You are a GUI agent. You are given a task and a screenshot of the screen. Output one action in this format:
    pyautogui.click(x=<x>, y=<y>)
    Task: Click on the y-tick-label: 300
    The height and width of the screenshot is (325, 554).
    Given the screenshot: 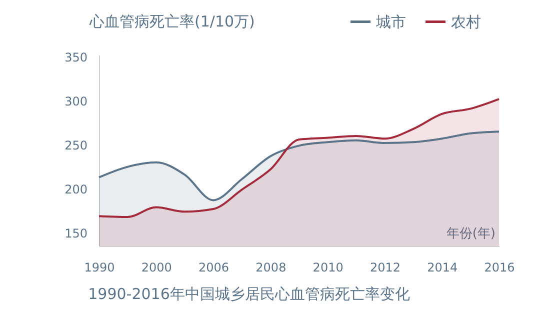 What is the action you would take?
    pyautogui.click(x=76, y=101)
    